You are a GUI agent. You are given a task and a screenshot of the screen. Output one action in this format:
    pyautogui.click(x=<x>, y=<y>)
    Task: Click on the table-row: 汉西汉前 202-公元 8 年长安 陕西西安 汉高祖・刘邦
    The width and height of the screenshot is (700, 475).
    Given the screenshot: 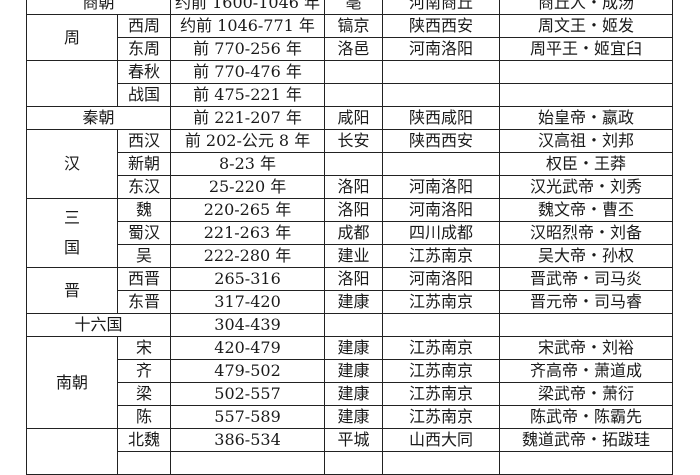 What is the action you would take?
    pyautogui.click(x=350, y=164)
    